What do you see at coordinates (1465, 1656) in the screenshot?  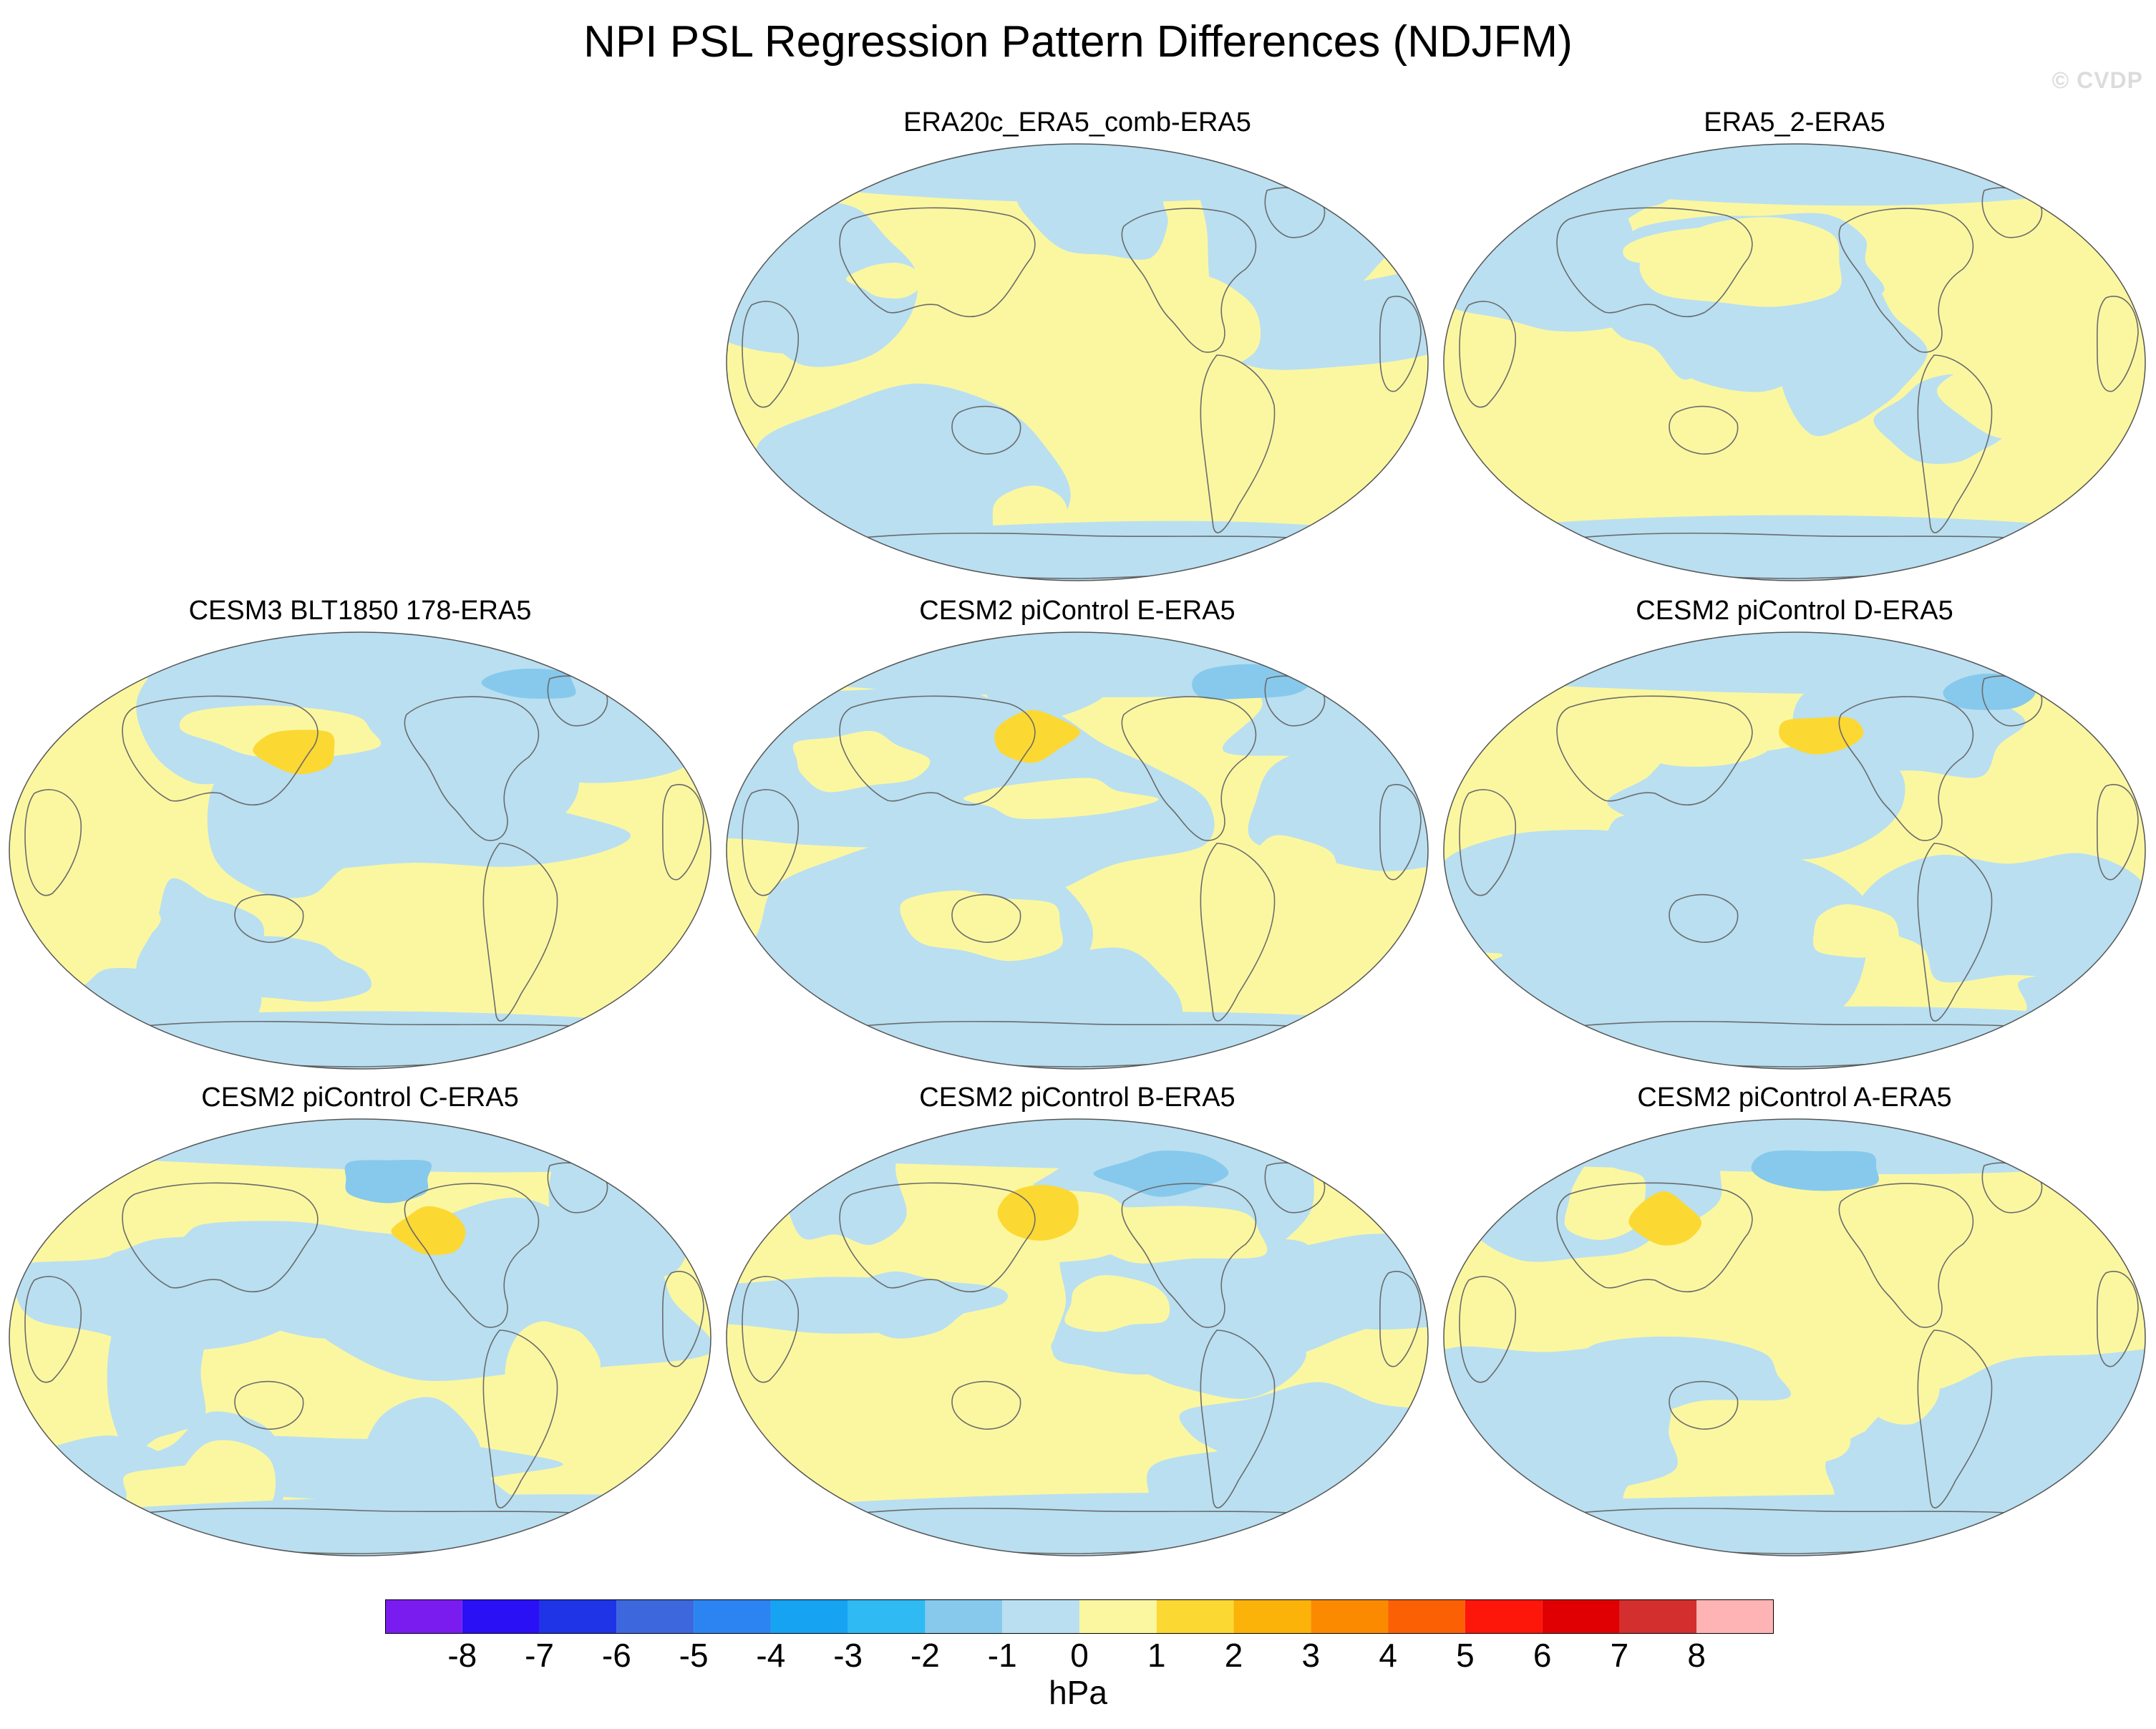 I see `colorbar-tick-label: 5` at bounding box center [1465, 1656].